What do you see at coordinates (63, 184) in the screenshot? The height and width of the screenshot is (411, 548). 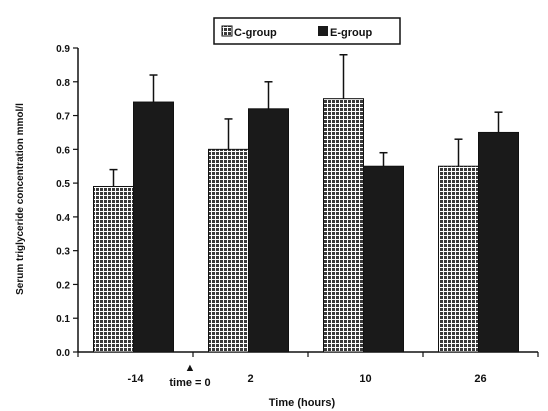 I see `y-tick-label: 0.5` at bounding box center [63, 184].